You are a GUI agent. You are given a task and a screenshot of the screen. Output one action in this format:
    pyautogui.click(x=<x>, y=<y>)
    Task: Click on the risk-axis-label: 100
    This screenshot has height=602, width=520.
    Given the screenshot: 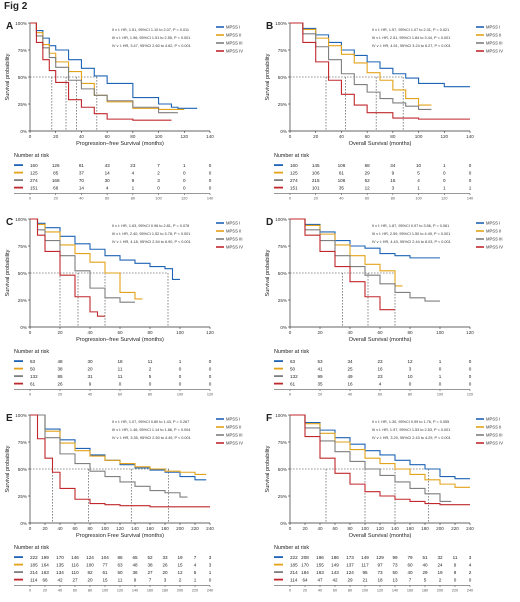 What is the action you would take?
    pyautogui.click(x=365, y=591)
    